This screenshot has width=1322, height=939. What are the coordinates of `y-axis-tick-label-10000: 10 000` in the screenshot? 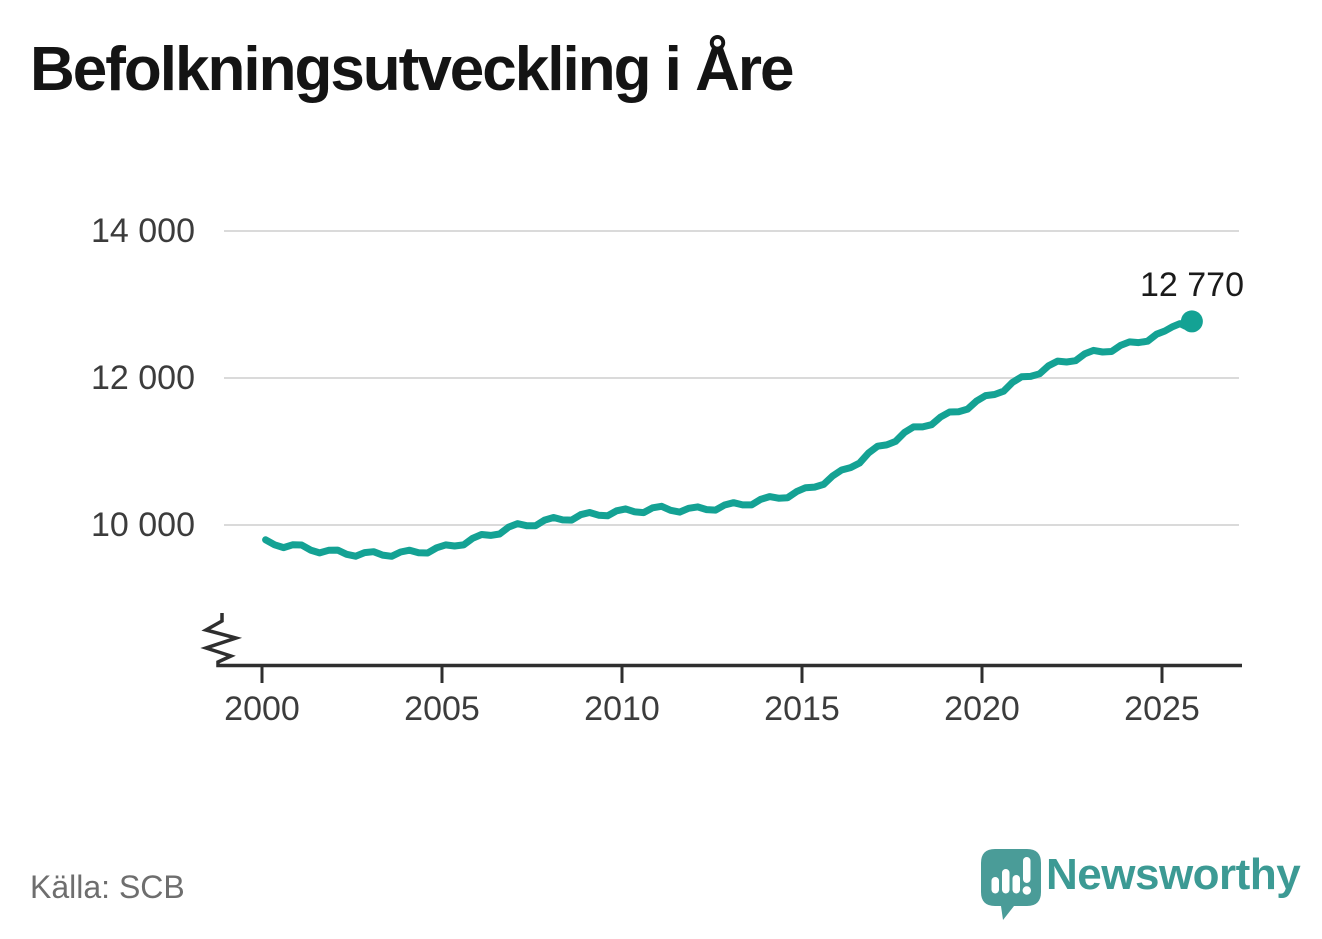 It's located at (143, 525).